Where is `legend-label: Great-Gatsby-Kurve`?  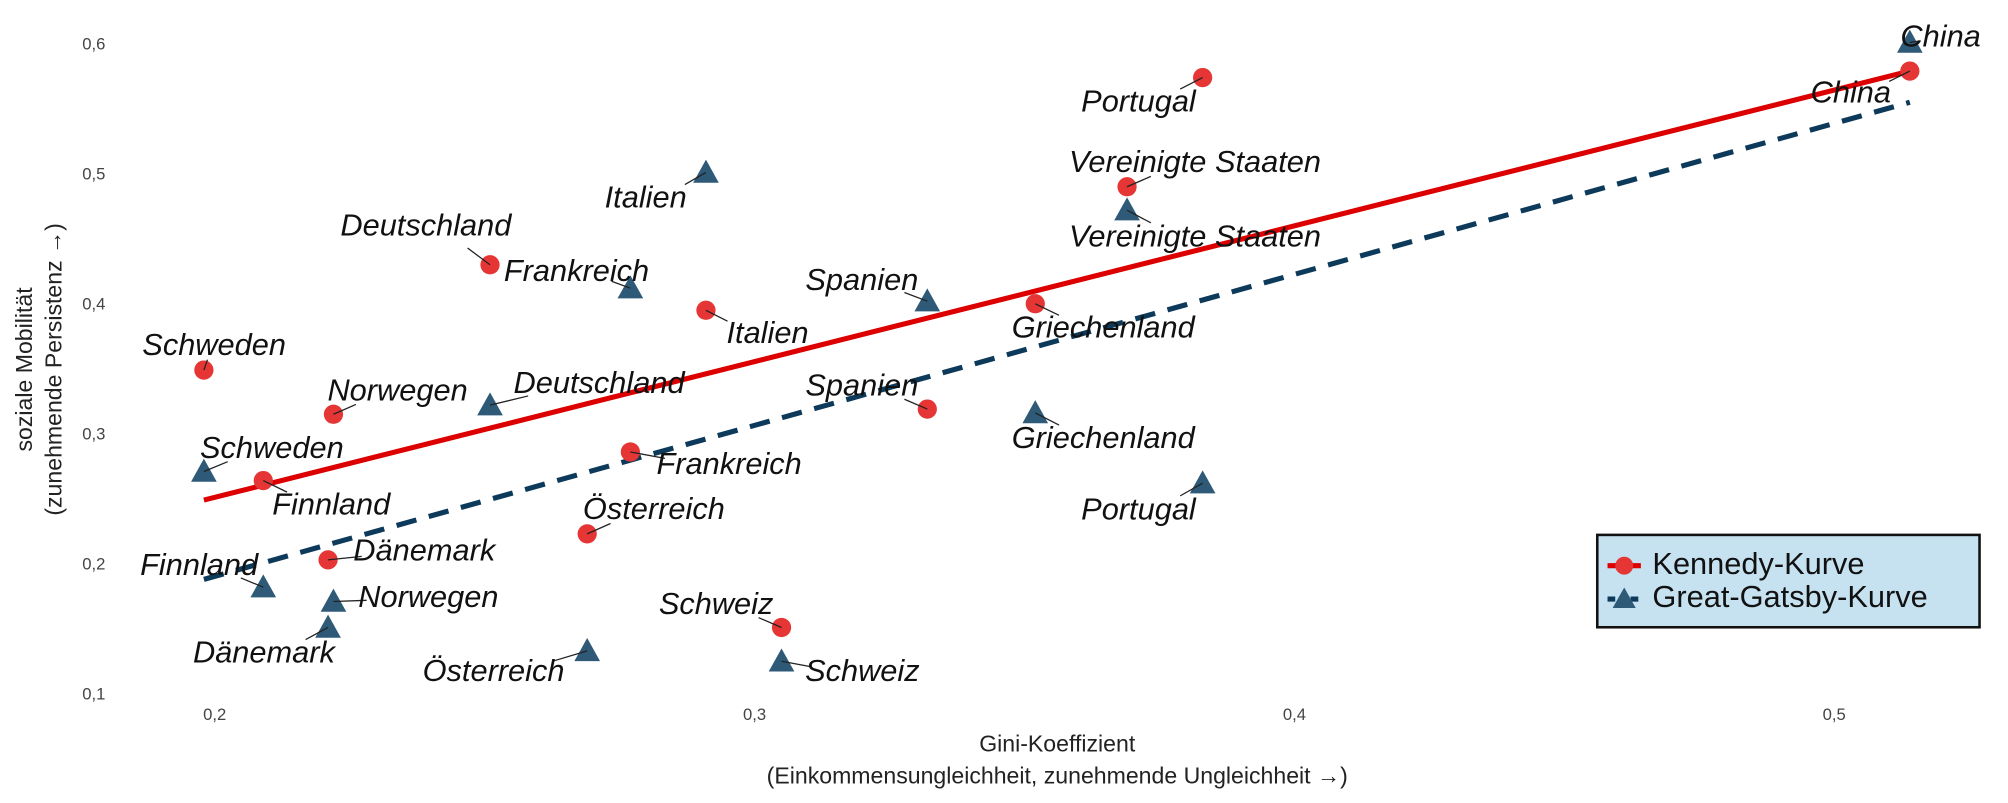 legend-label: Great-Gatsby-Kurve is located at coordinates (1789, 596).